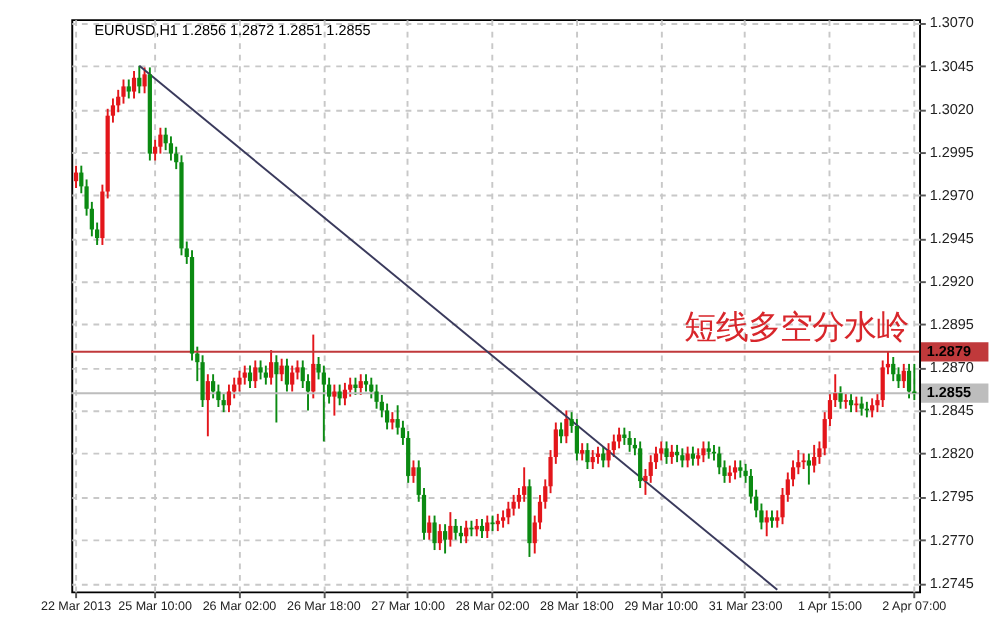  I want to click on annotation: 短线多空分水岭, so click(795, 327).